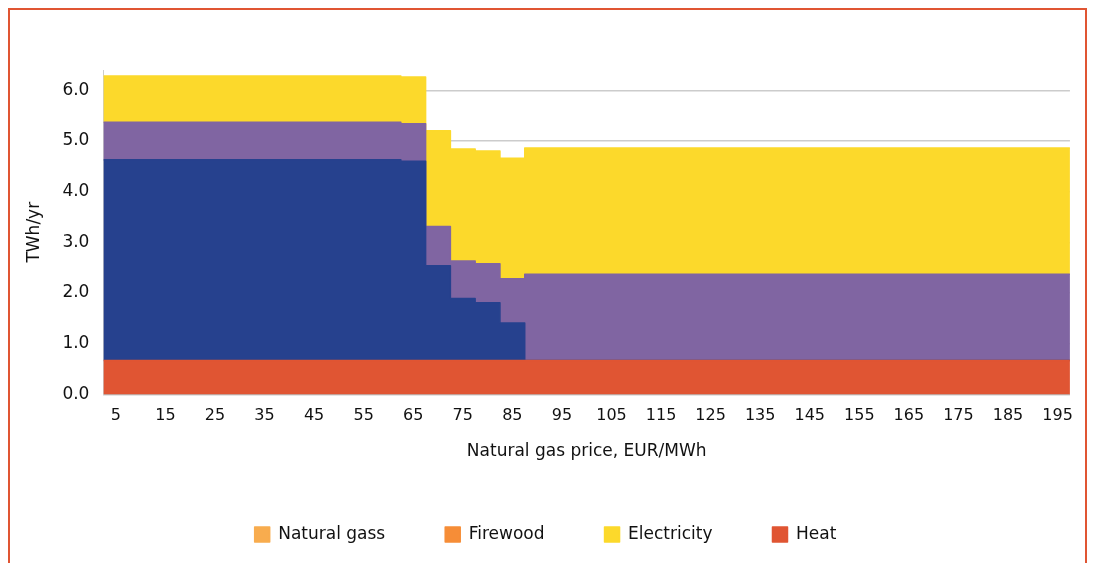  I want to click on y-tick-label: 4.0, so click(76, 190).